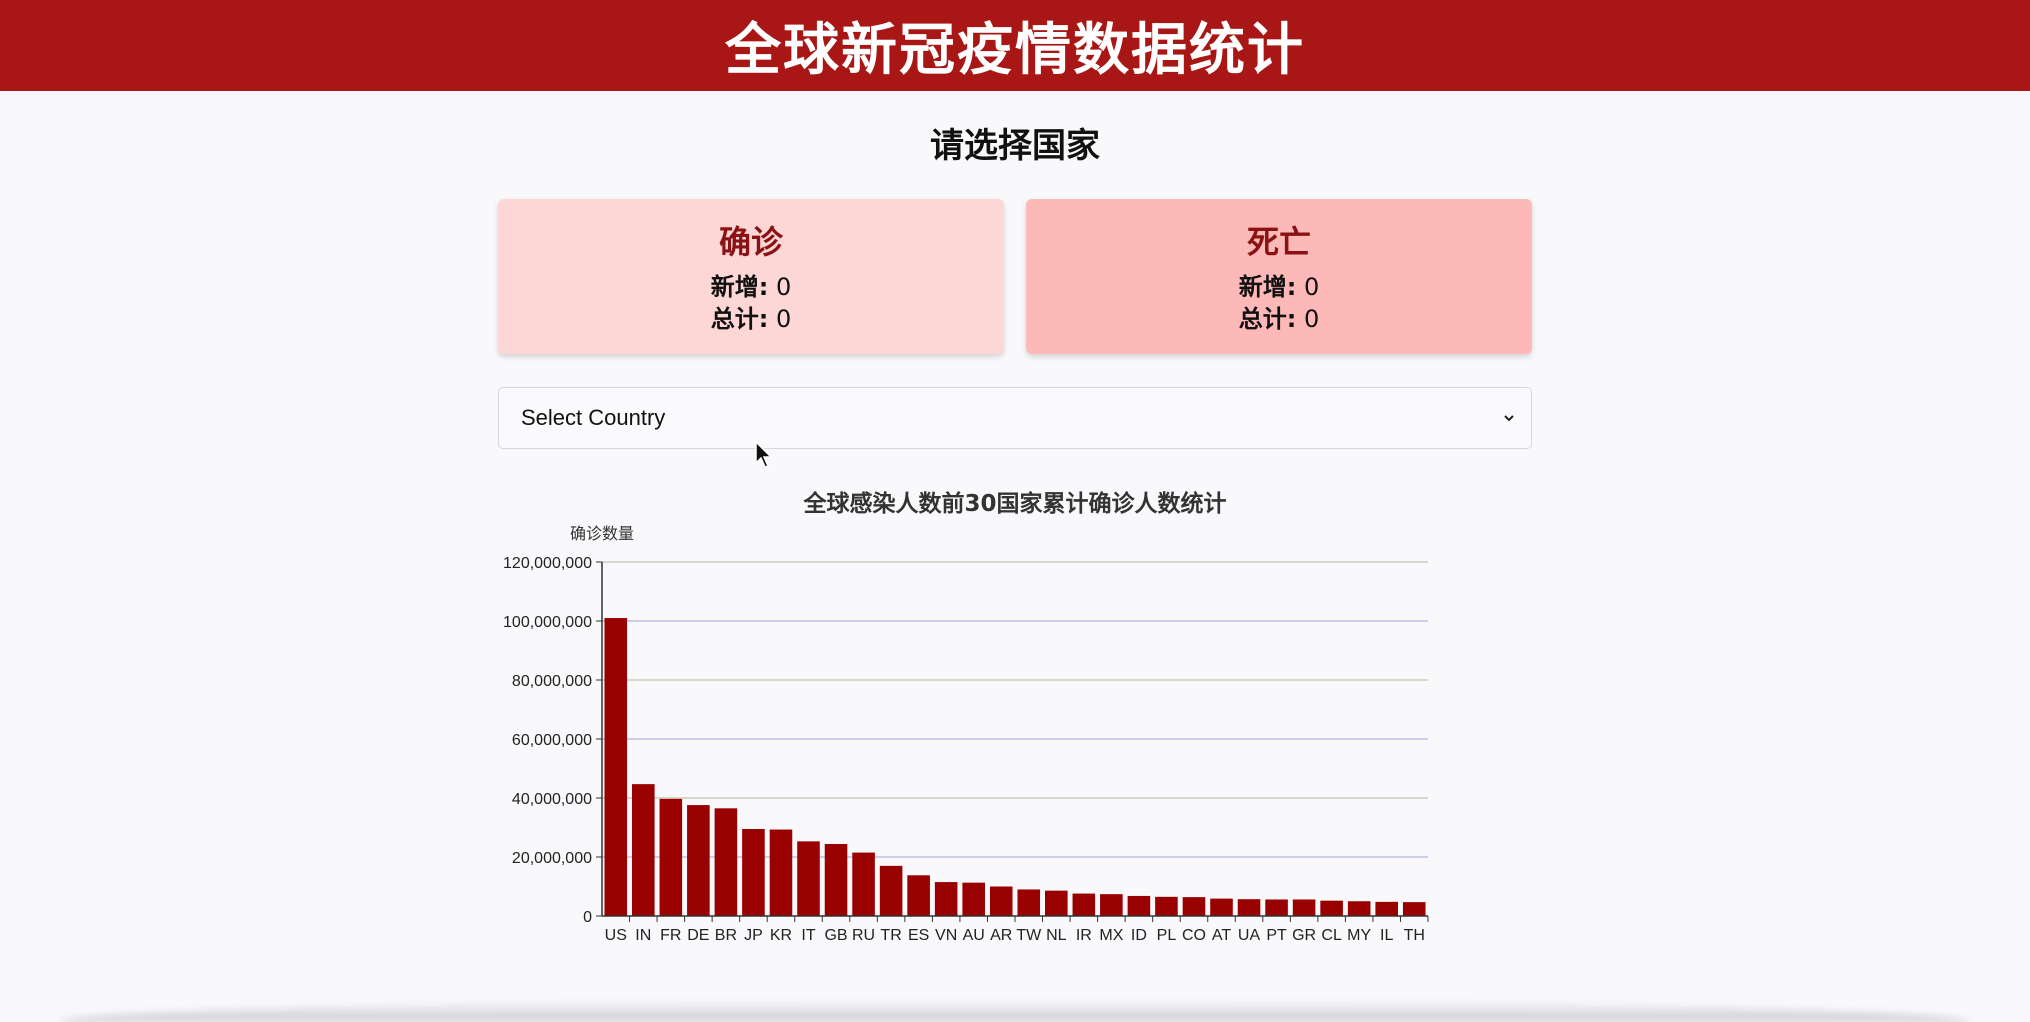 The image size is (2030, 1022). I want to click on x-tick-label: IL, so click(1386, 935).